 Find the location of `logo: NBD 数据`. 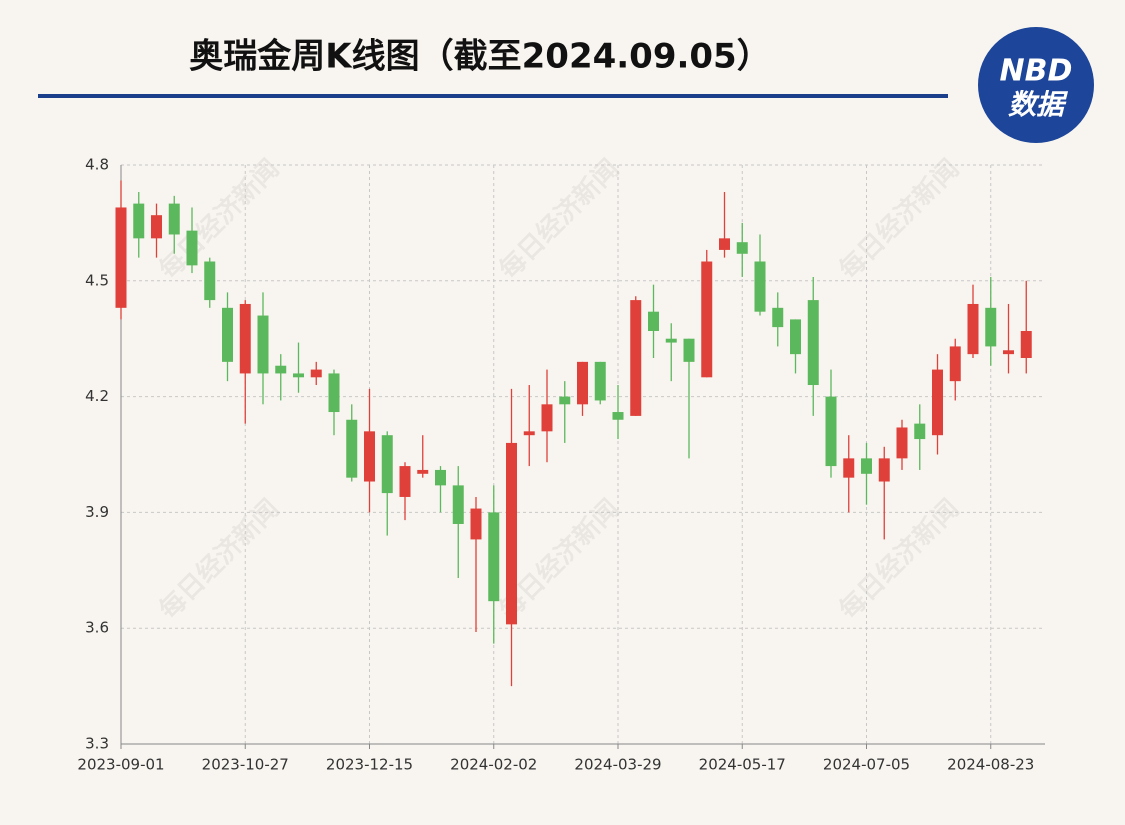

logo: NBD 数据 is located at coordinates (1036, 85).